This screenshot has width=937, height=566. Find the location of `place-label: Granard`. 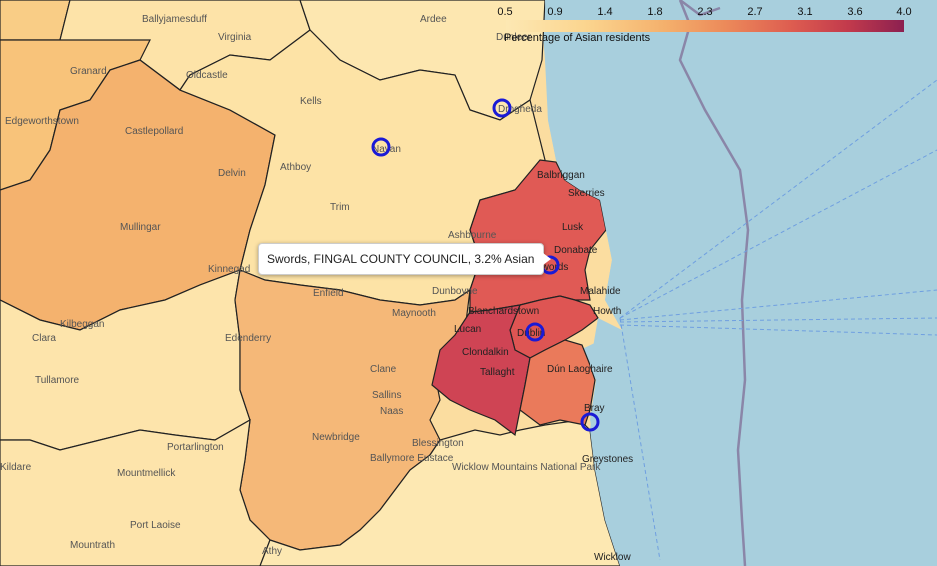

place-label: Granard is located at coordinates (88, 71).